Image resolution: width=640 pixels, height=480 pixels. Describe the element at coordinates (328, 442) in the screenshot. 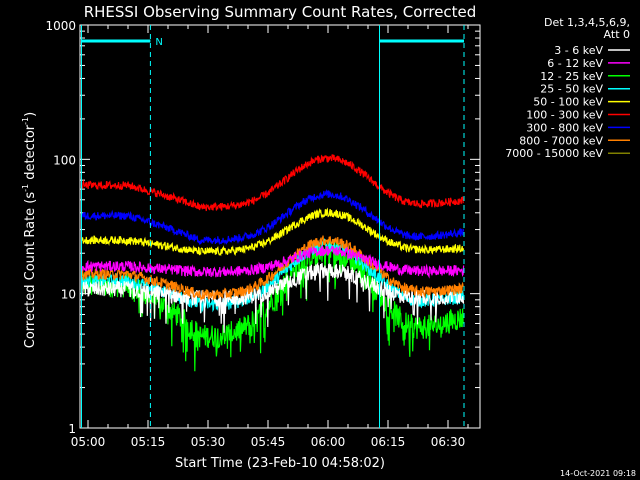

I see `x-tick-label: 06:00` at that location.